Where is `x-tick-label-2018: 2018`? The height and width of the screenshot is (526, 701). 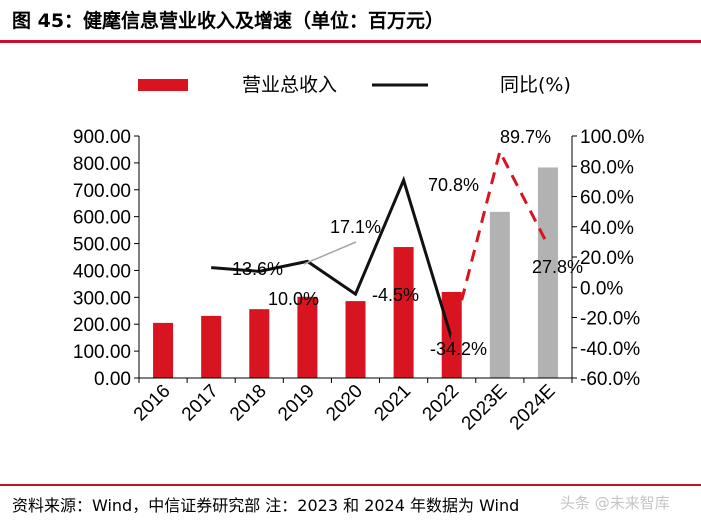 x-tick-label-2018: 2018 is located at coordinates (248, 403).